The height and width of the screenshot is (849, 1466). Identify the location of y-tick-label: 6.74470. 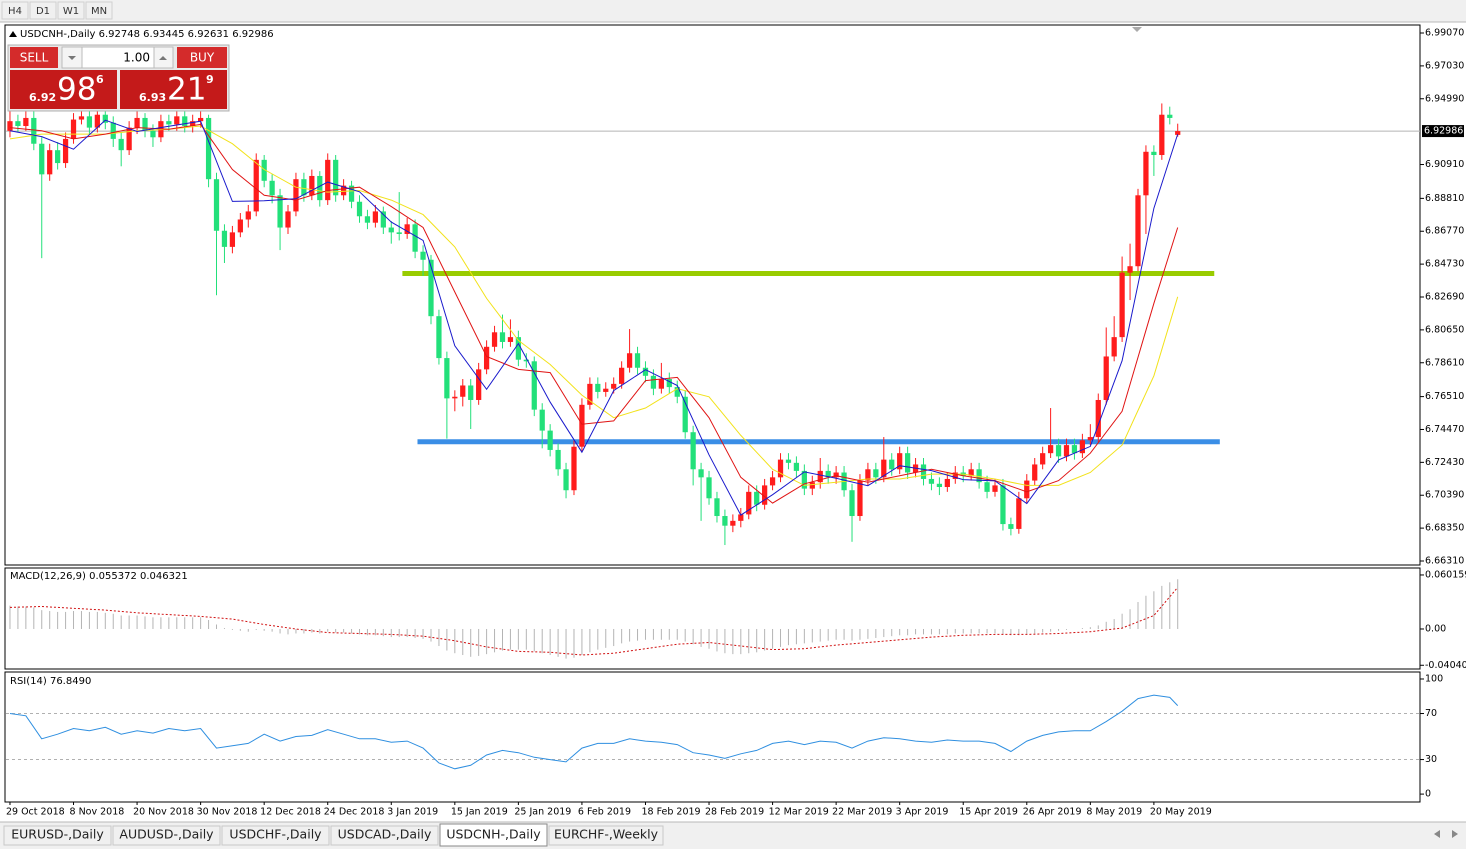
(1444, 429).